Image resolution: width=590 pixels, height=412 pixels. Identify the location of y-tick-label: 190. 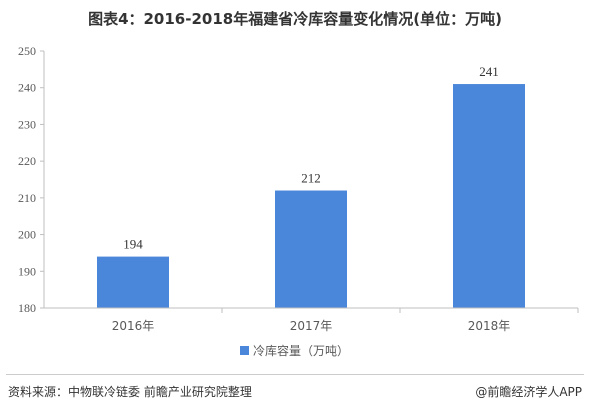
(27, 271).